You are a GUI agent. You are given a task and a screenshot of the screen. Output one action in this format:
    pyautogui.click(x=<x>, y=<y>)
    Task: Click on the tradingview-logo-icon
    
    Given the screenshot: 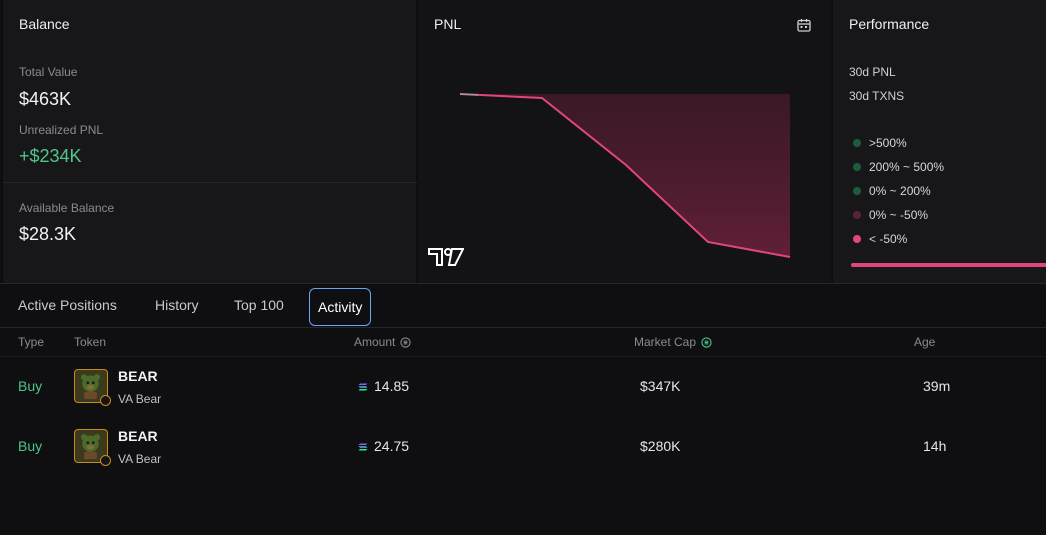 What is the action you would take?
    pyautogui.click(x=446, y=257)
    